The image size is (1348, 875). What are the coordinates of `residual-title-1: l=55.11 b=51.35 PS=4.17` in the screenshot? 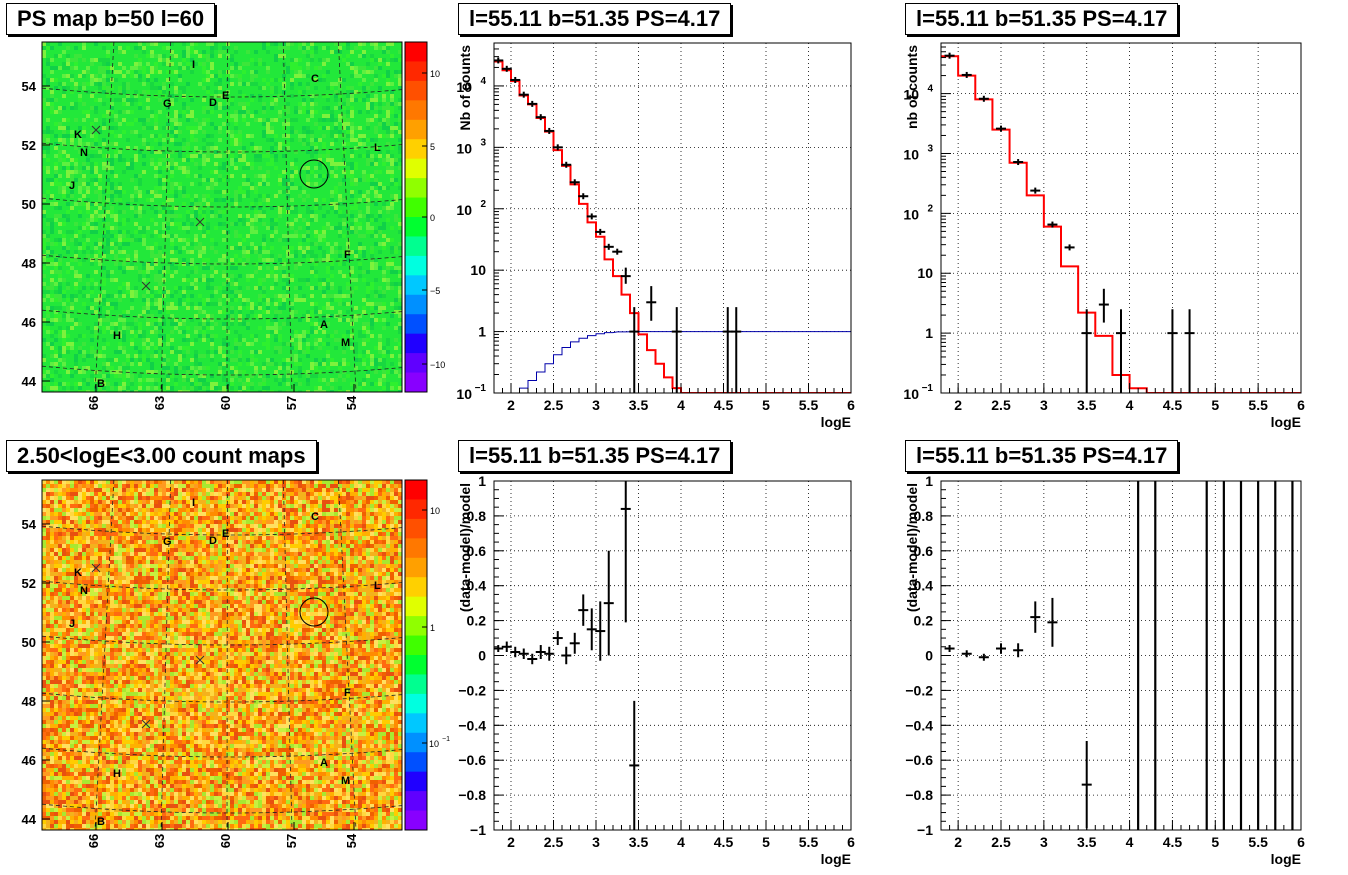 It's located at (595, 456).